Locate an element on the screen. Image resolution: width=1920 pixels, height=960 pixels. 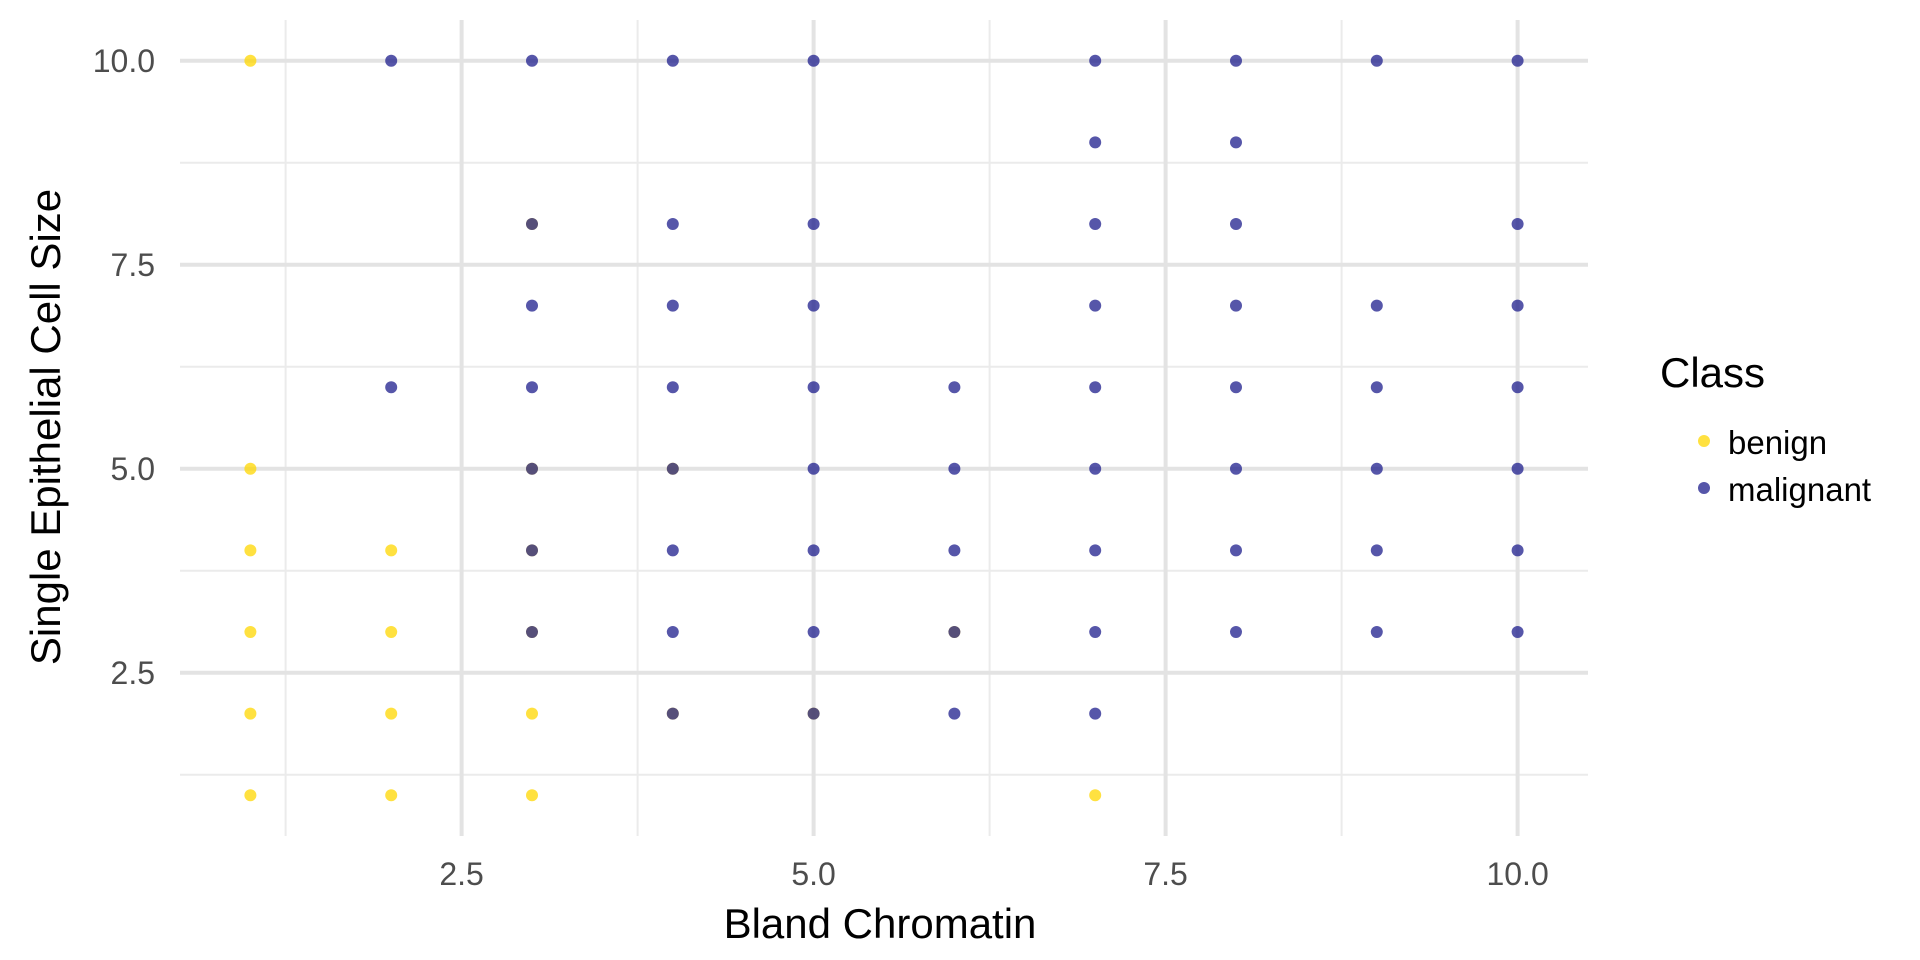
legend-title: Class is located at coordinates (1712, 372).